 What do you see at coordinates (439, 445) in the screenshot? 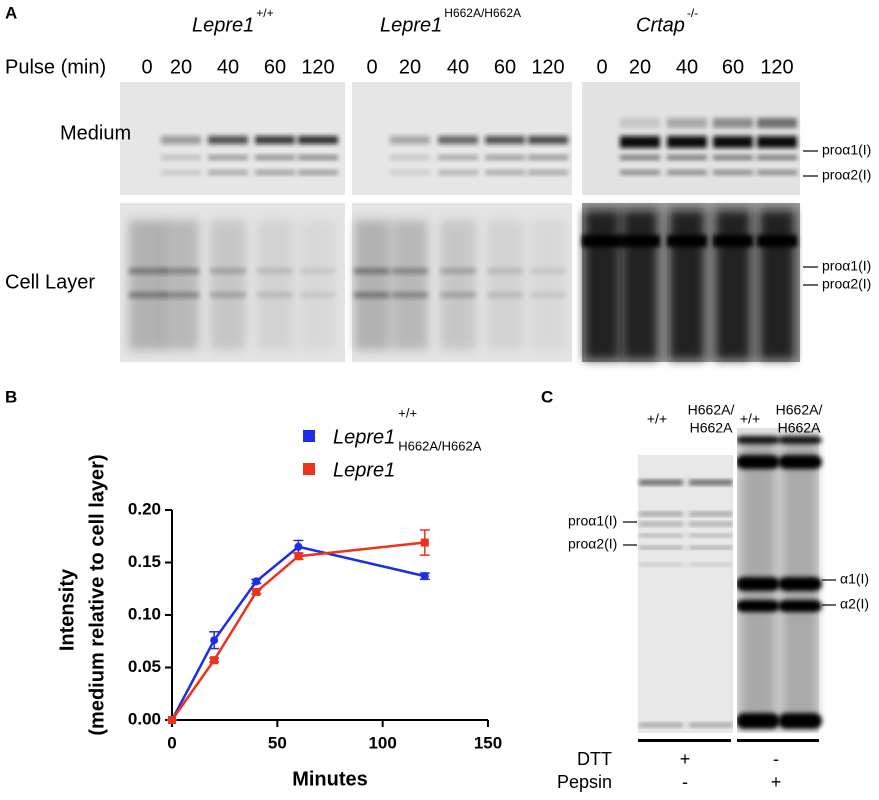
I see `legend-superscript: H662A/H662A` at bounding box center [439, 445].